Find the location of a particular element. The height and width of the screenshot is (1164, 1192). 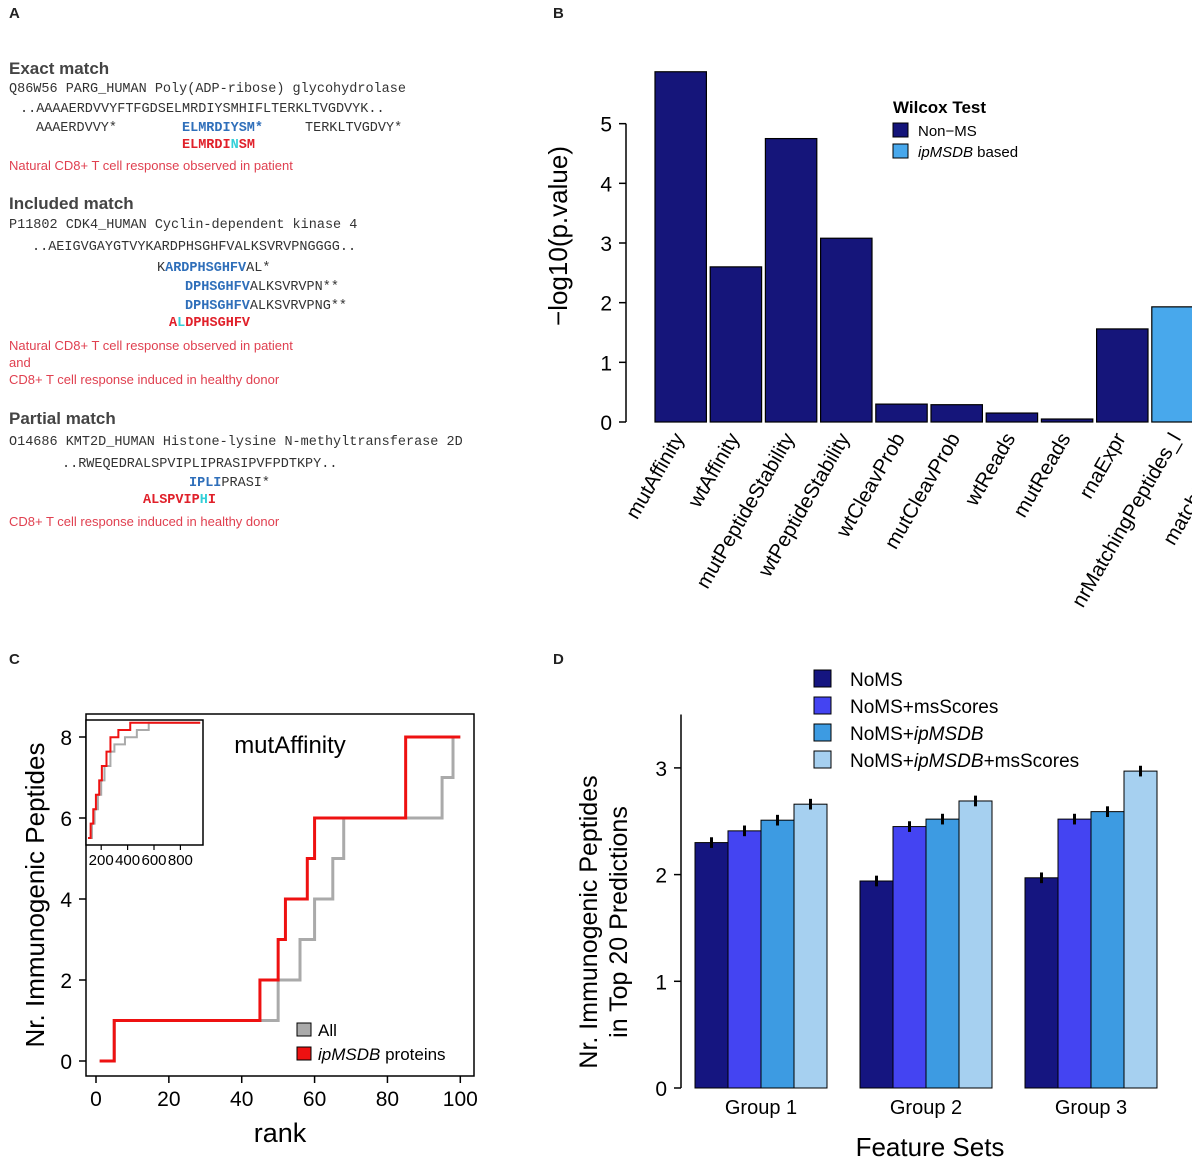

included-mutant-residue: L is located at coordinates (181, 323).